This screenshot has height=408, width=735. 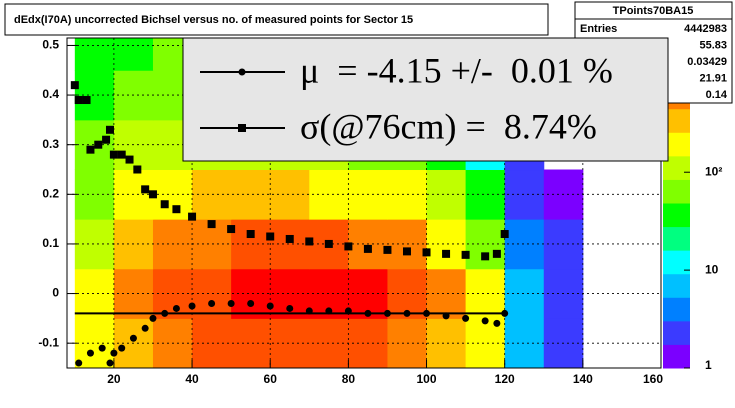 I want to click on stats-label: Entries, so click(x=598, y=29).